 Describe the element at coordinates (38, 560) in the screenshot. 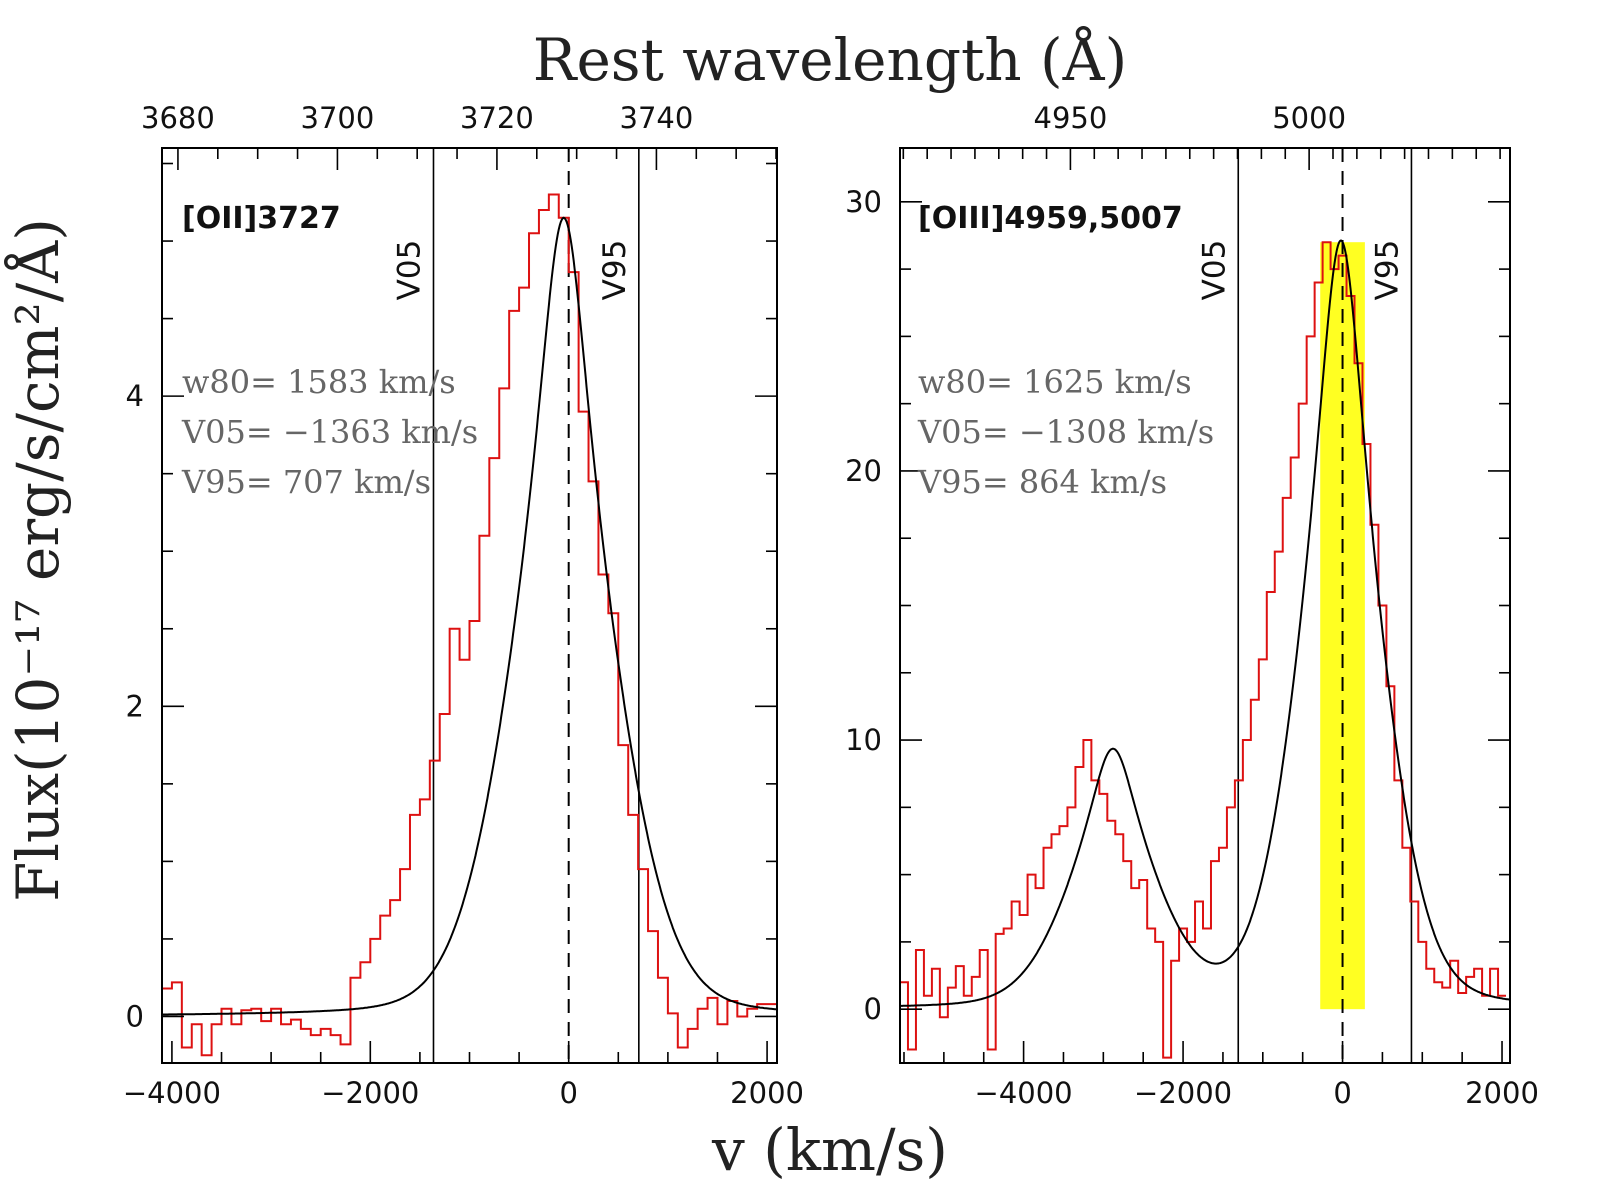

I see `y-axis-title: Flux(10⁻¹⁷ erg/s/cm²/Å)` at that location.